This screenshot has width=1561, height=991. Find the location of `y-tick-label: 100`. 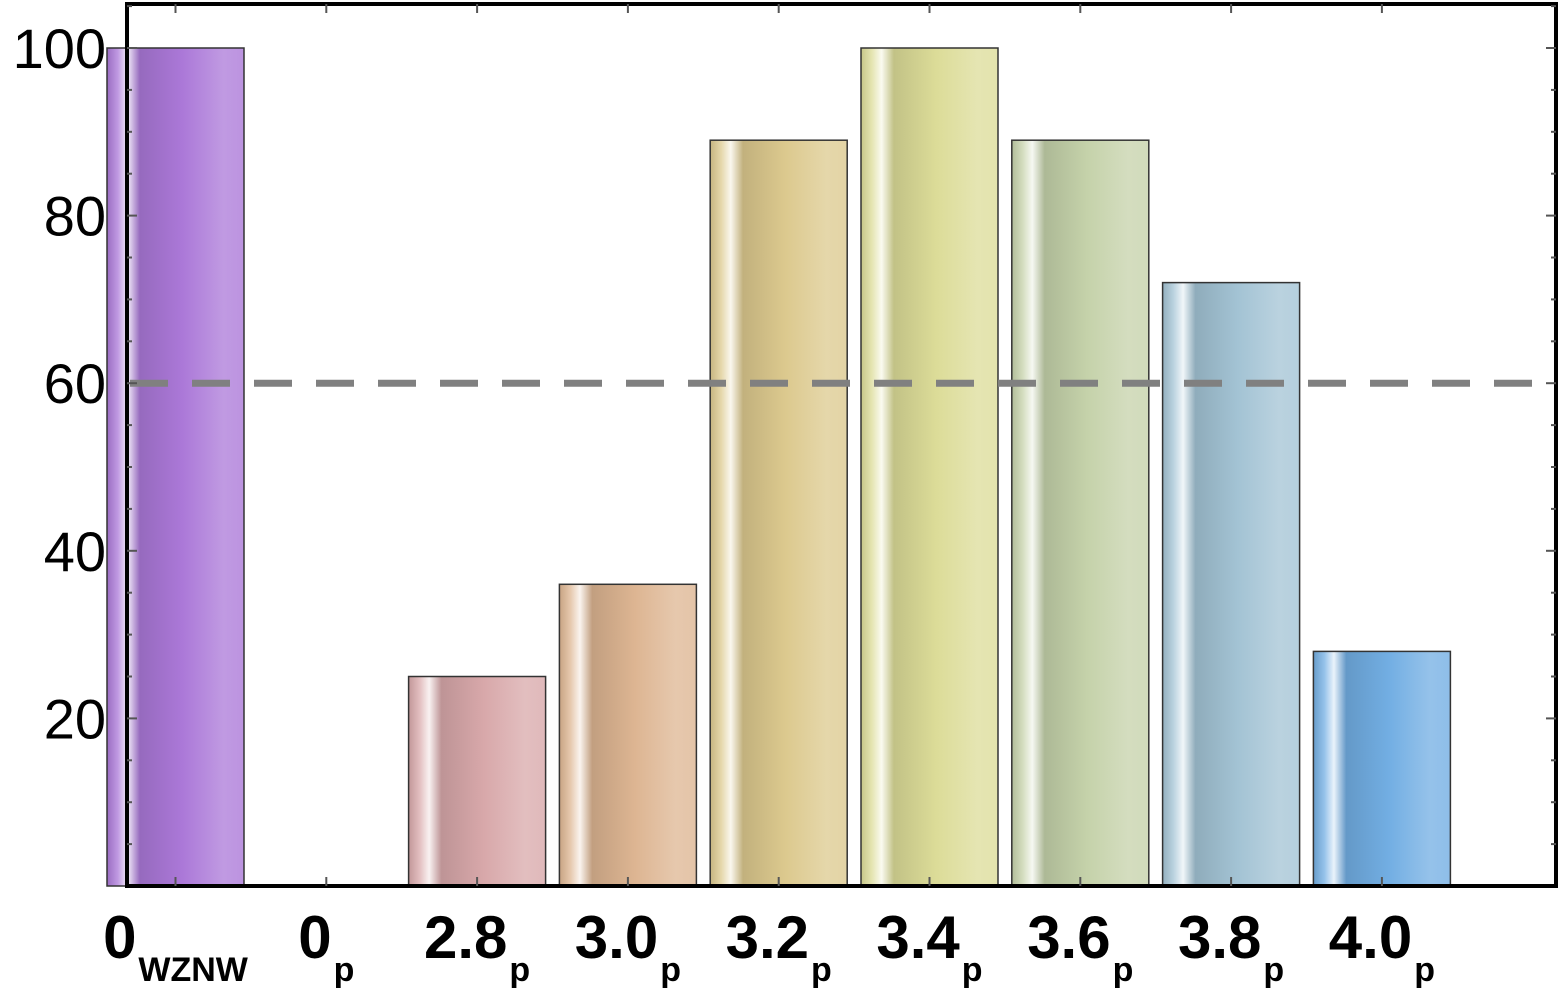

y-tick-label: 100 is located at coordinates (59, 48).